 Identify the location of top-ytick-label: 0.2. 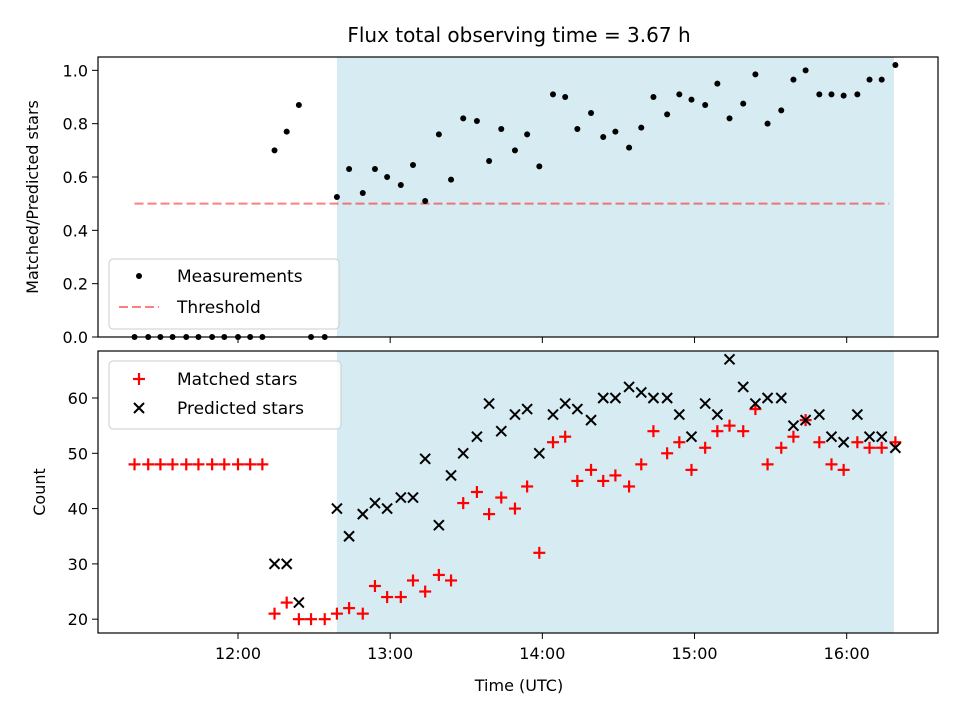
(75, 284).